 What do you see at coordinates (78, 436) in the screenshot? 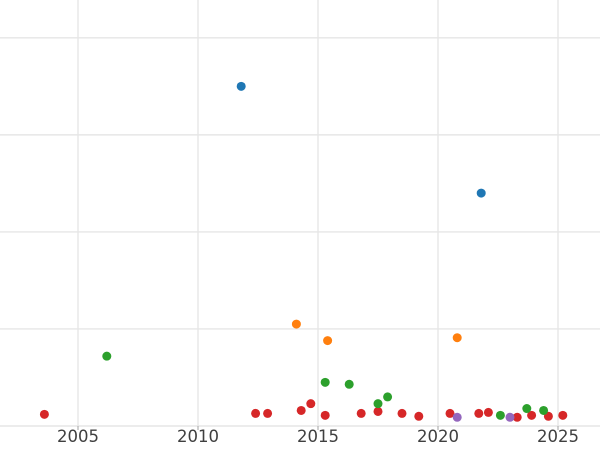
I see `x-tick-label: 2005` at bounding box center [78, 436].